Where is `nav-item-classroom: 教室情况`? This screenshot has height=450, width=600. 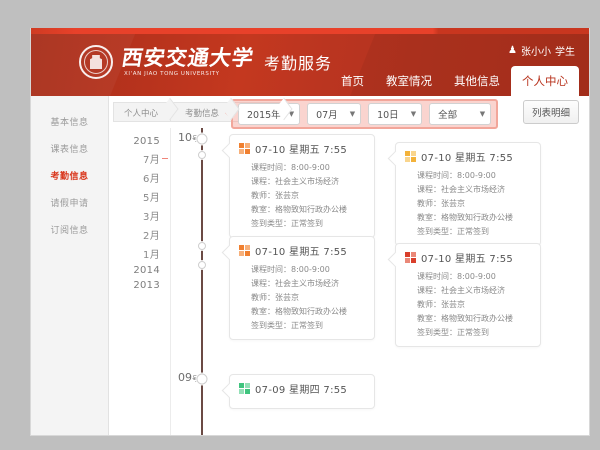
nav-item-classroom: 教室情况 is located at coordinates (409, 81).